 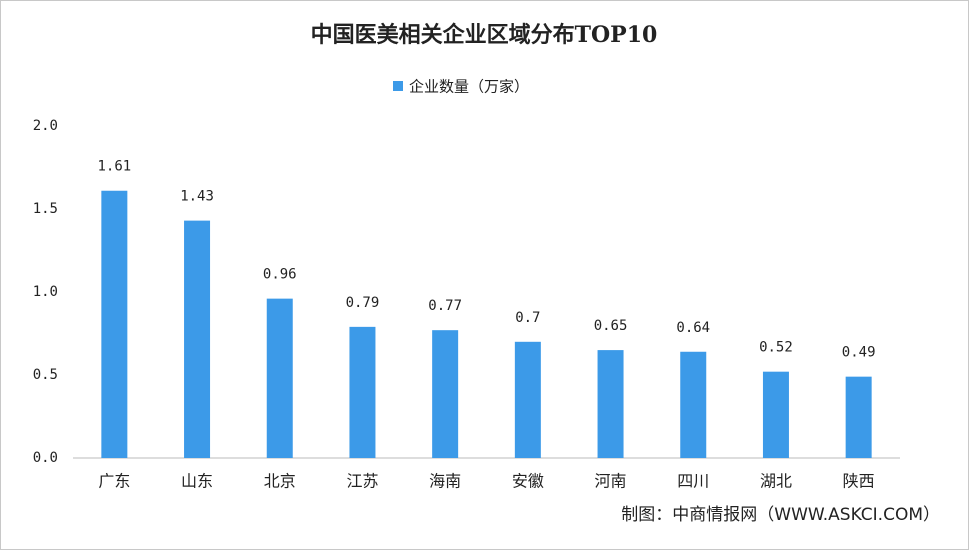 I want to click on x-tick-label: 海南, so click(x=445, y=481).